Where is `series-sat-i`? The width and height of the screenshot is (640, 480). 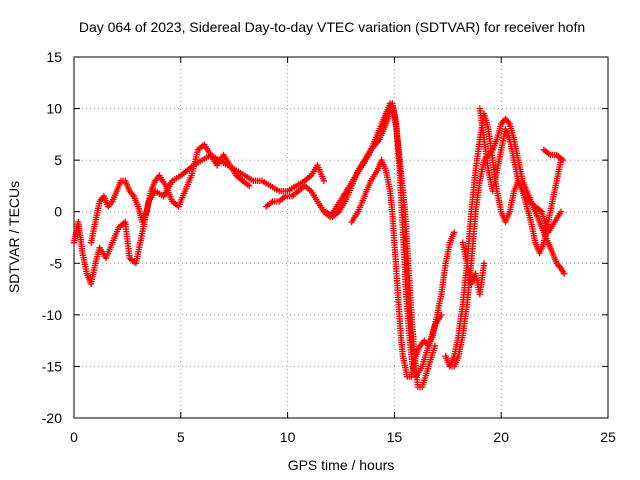
series-sat-i is located at coordinates (473, 268).